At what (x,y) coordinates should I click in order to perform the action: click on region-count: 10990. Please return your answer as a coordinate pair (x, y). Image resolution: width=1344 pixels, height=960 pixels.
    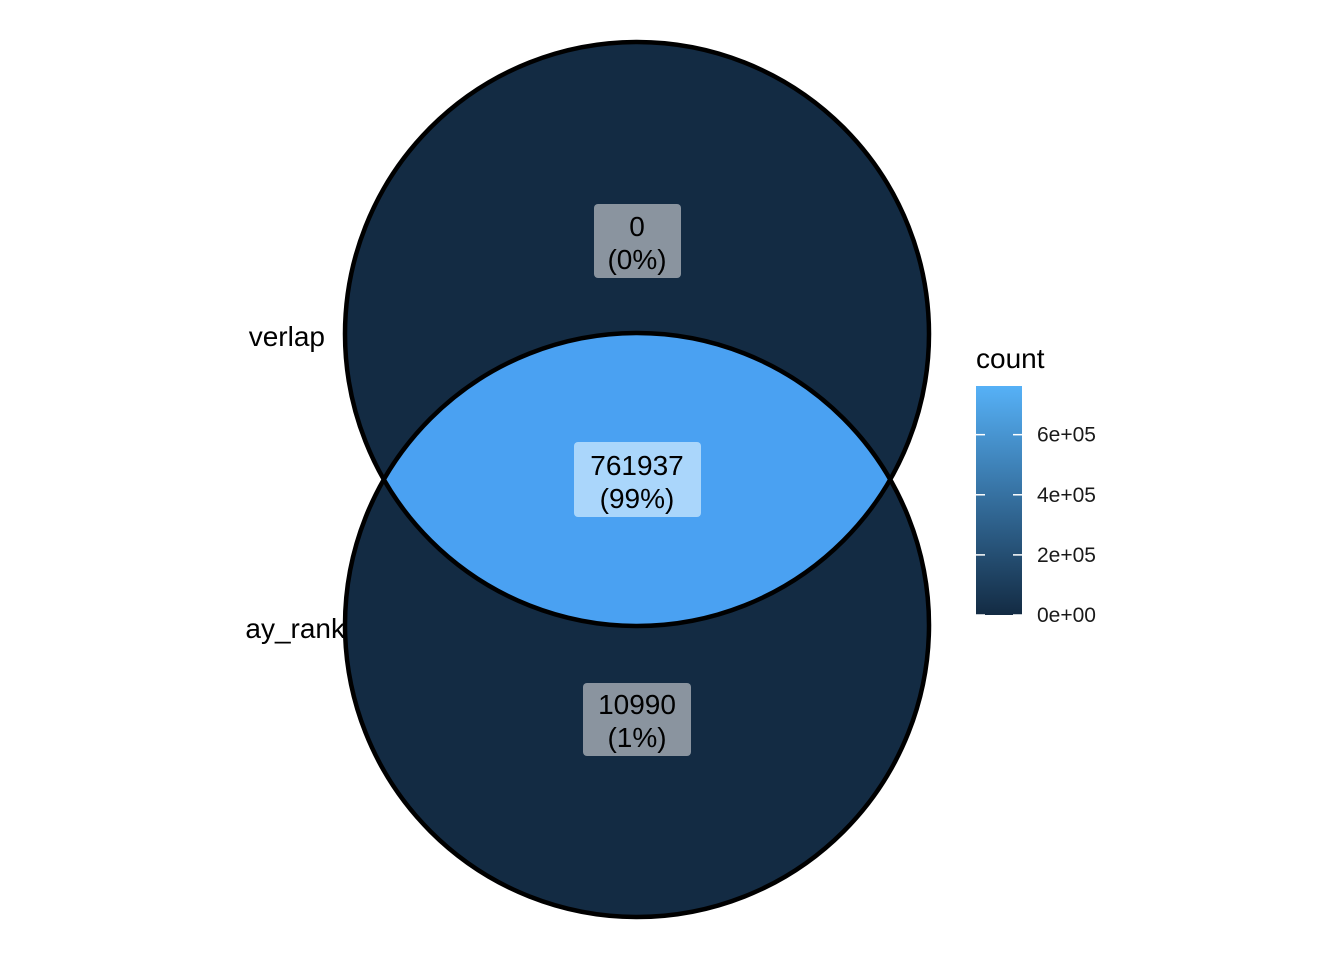
    Looking at the image, I should click on (637, 704).